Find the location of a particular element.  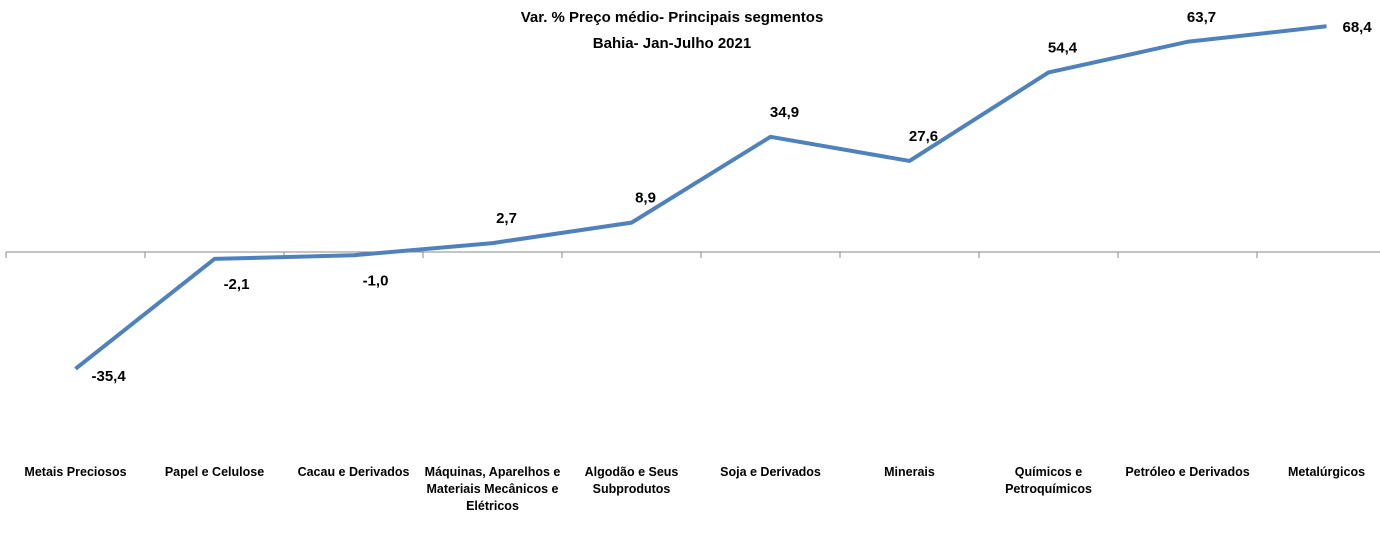

chart-title: Var. % Preço médio- Principais segmentos is located at coordinates (672, 17).